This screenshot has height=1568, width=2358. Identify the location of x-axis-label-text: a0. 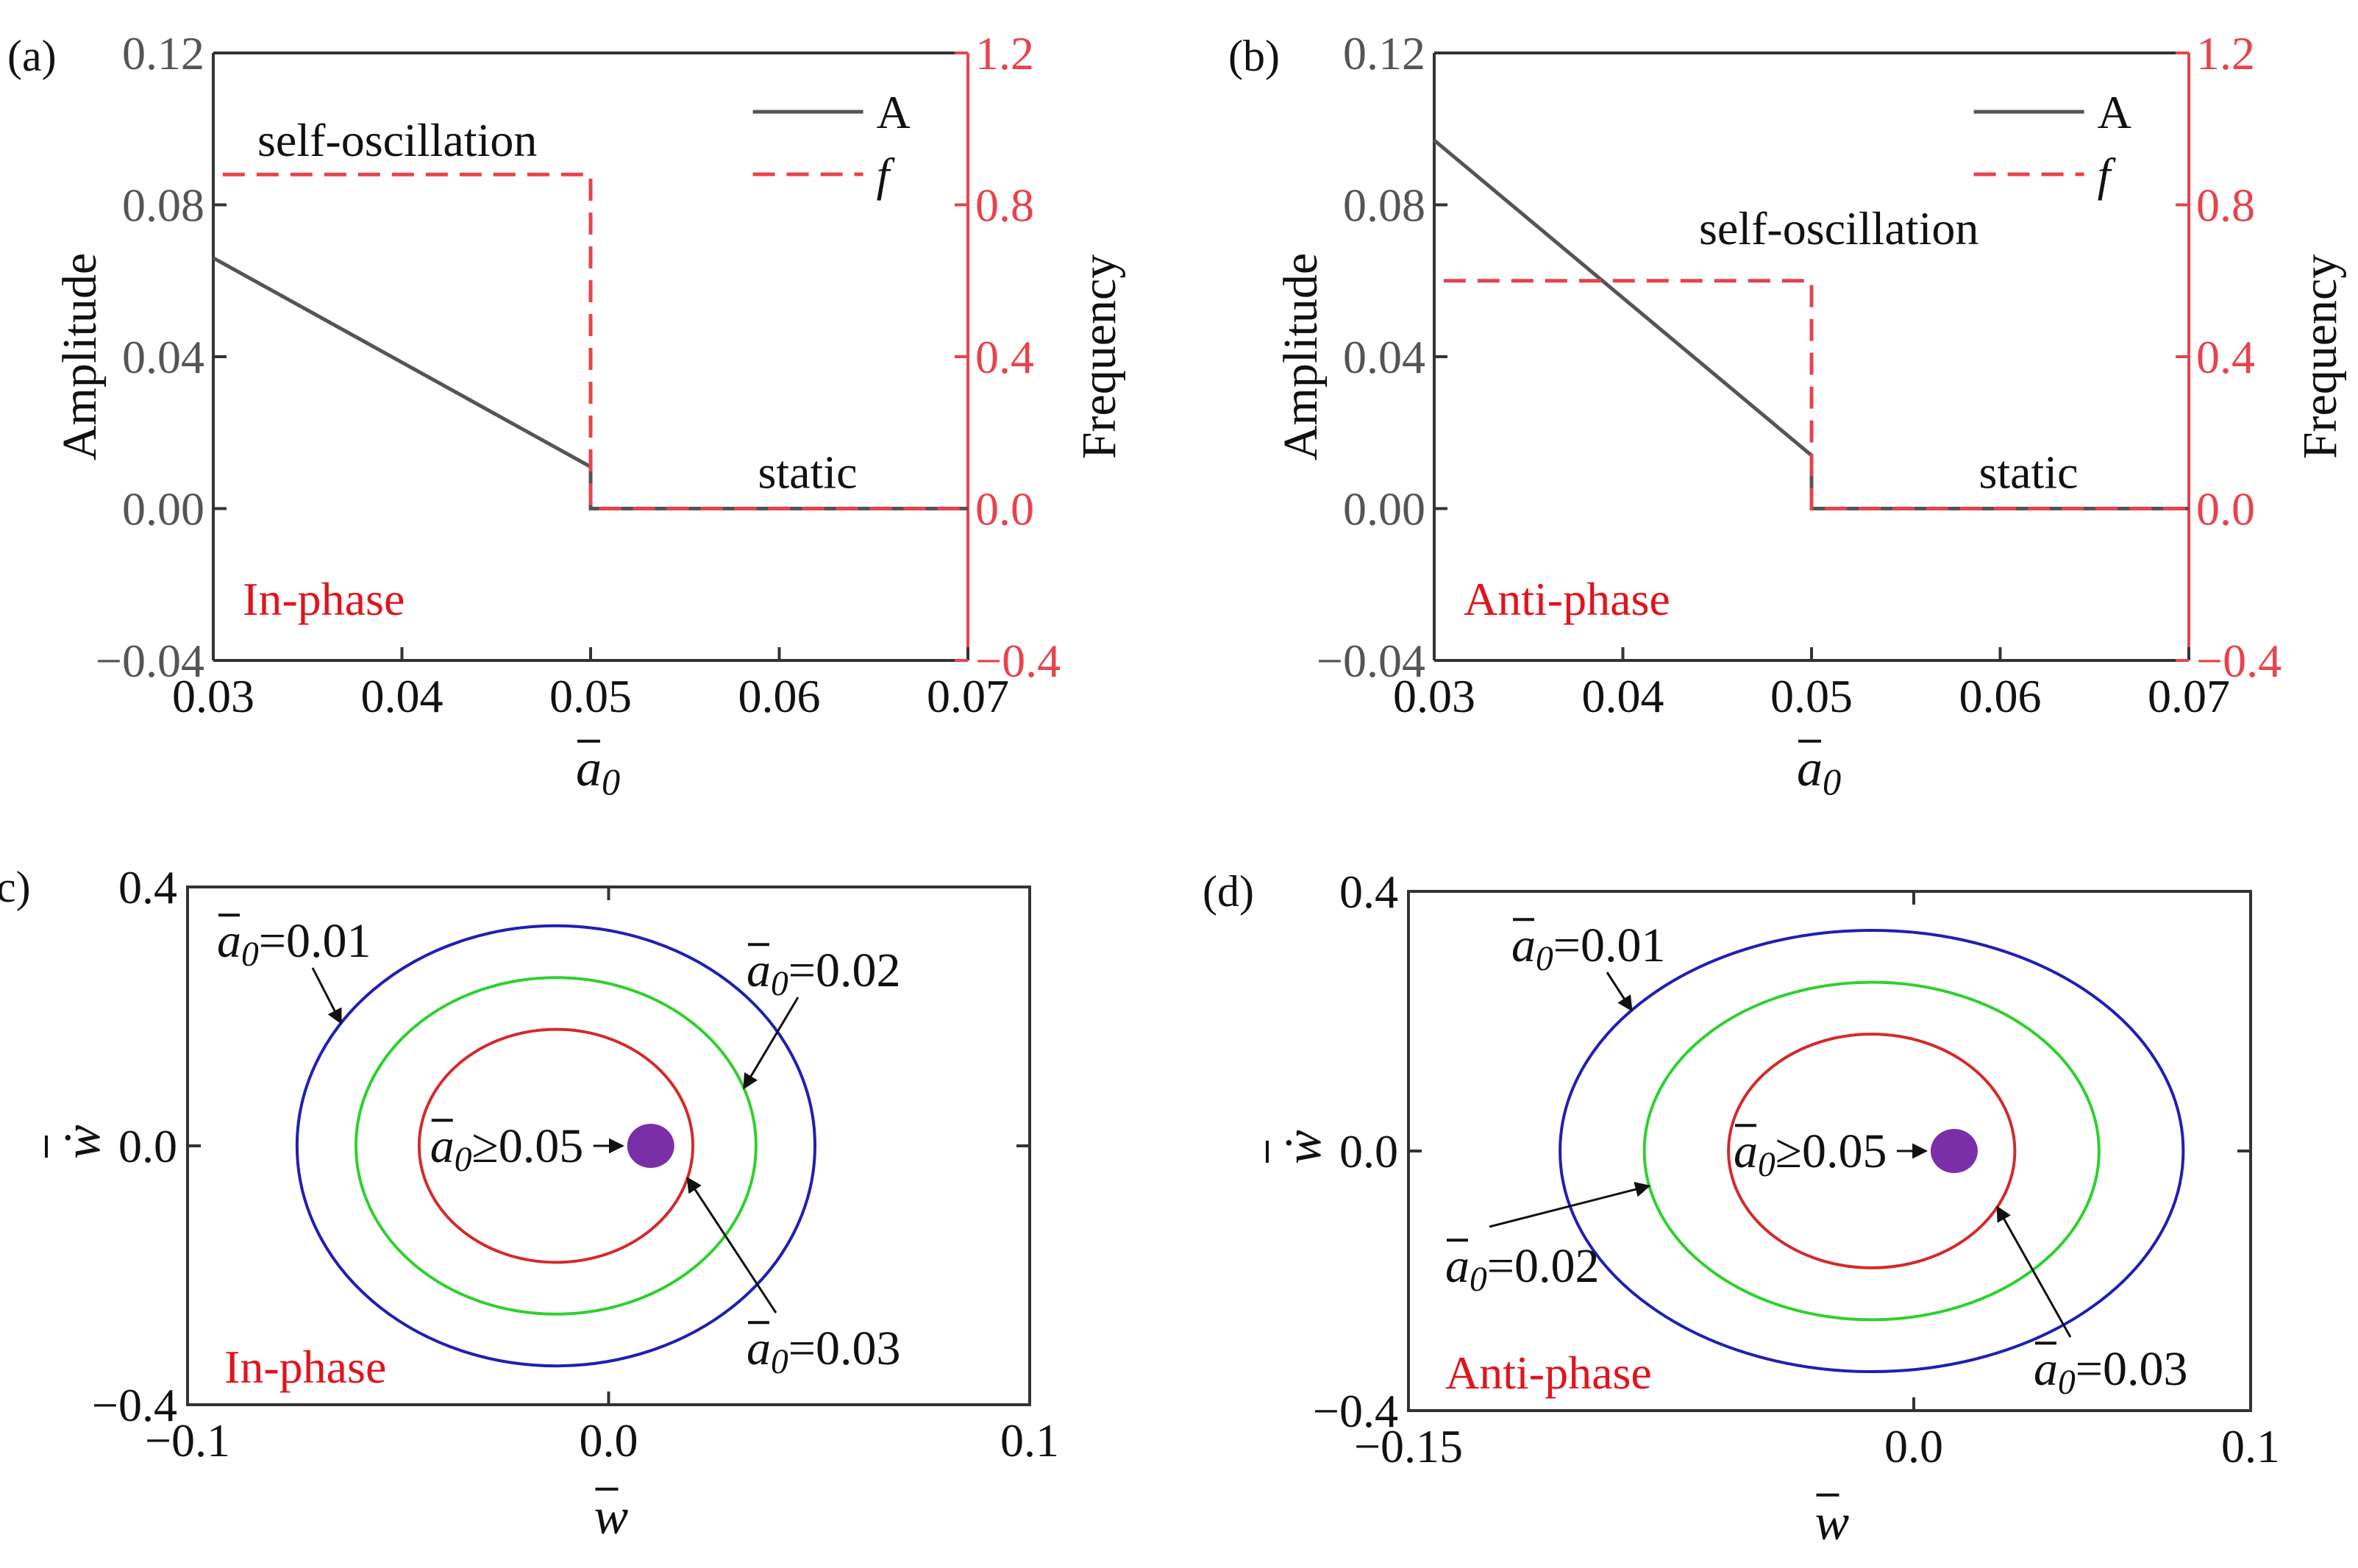
(1819, 772).